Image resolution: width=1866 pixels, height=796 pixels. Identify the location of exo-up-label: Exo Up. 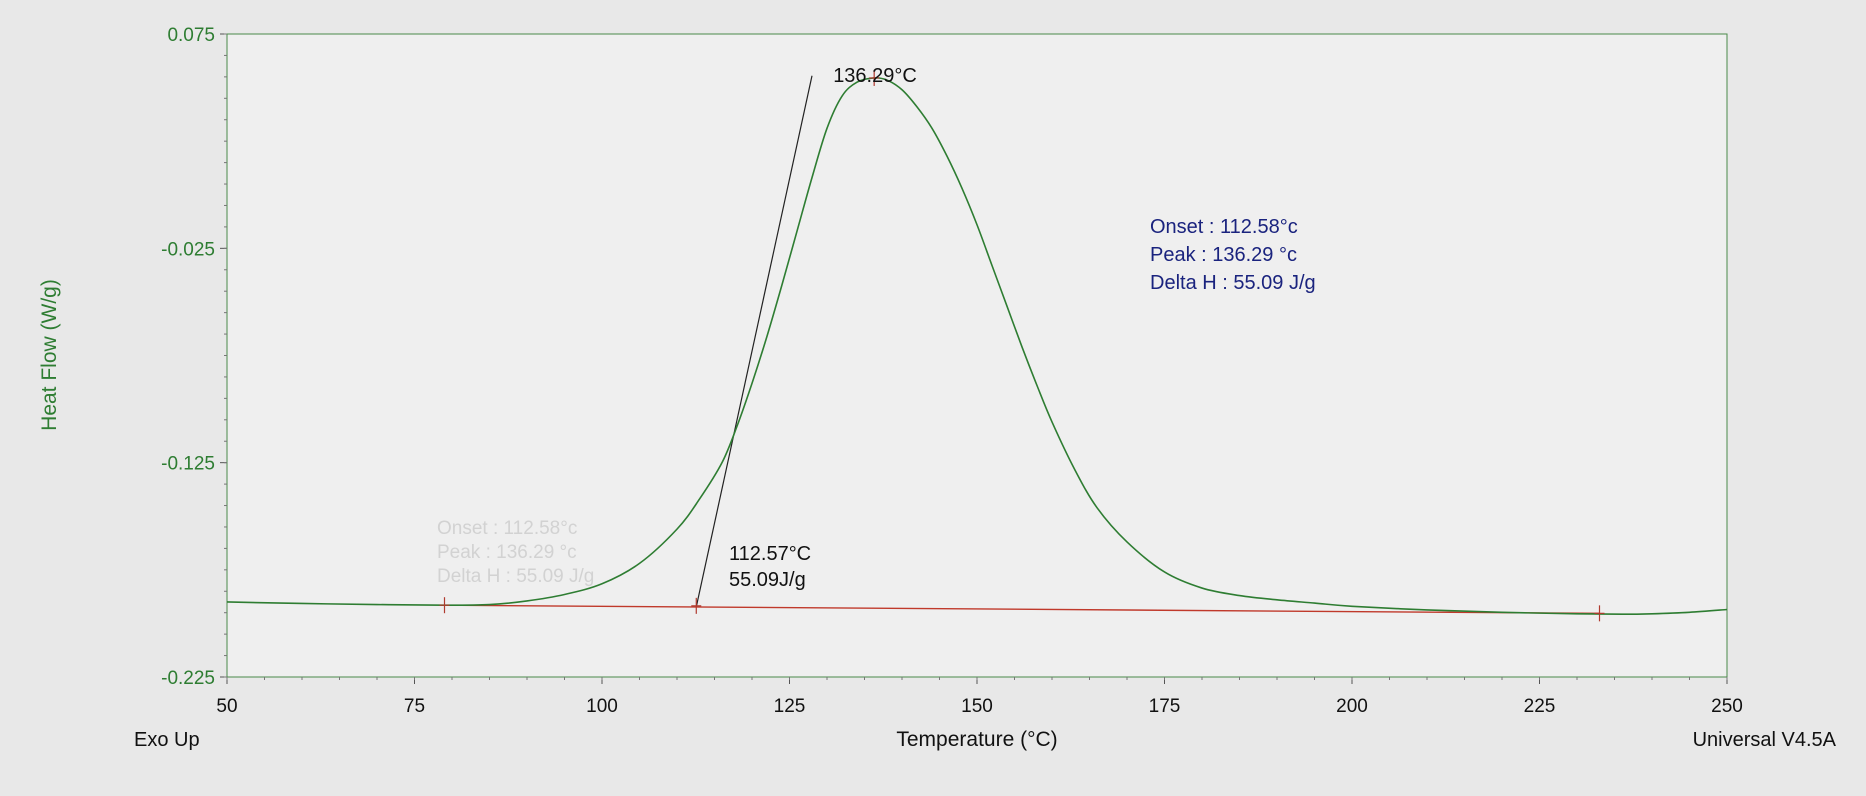
(167, 740).